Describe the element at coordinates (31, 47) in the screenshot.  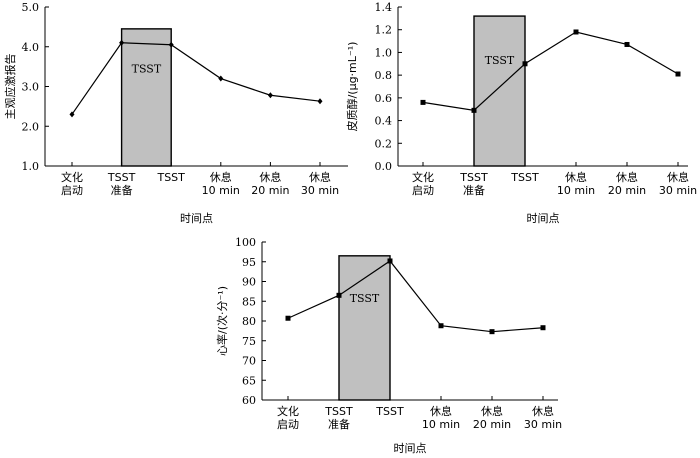
I see `y-tick-label: 4.0` at that location.